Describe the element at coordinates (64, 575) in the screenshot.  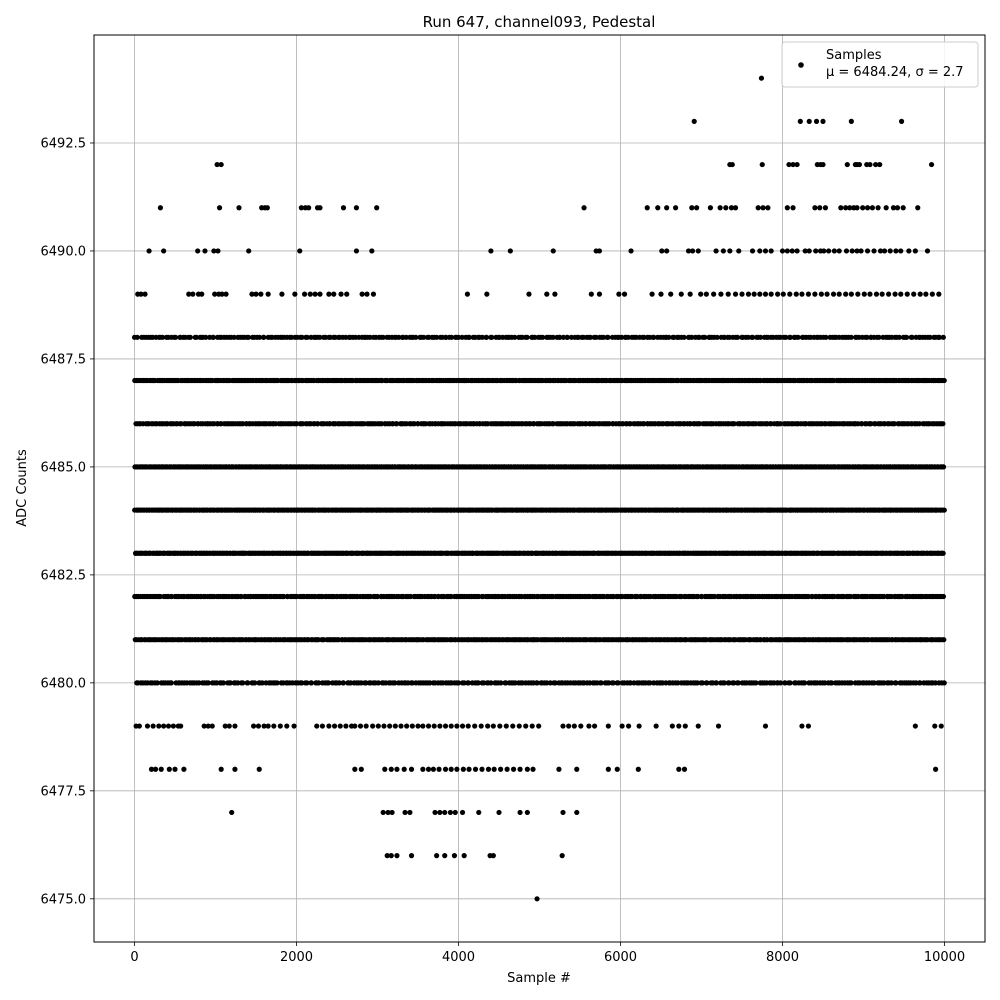
I see `y-tick-label: 6482.5` at that location.